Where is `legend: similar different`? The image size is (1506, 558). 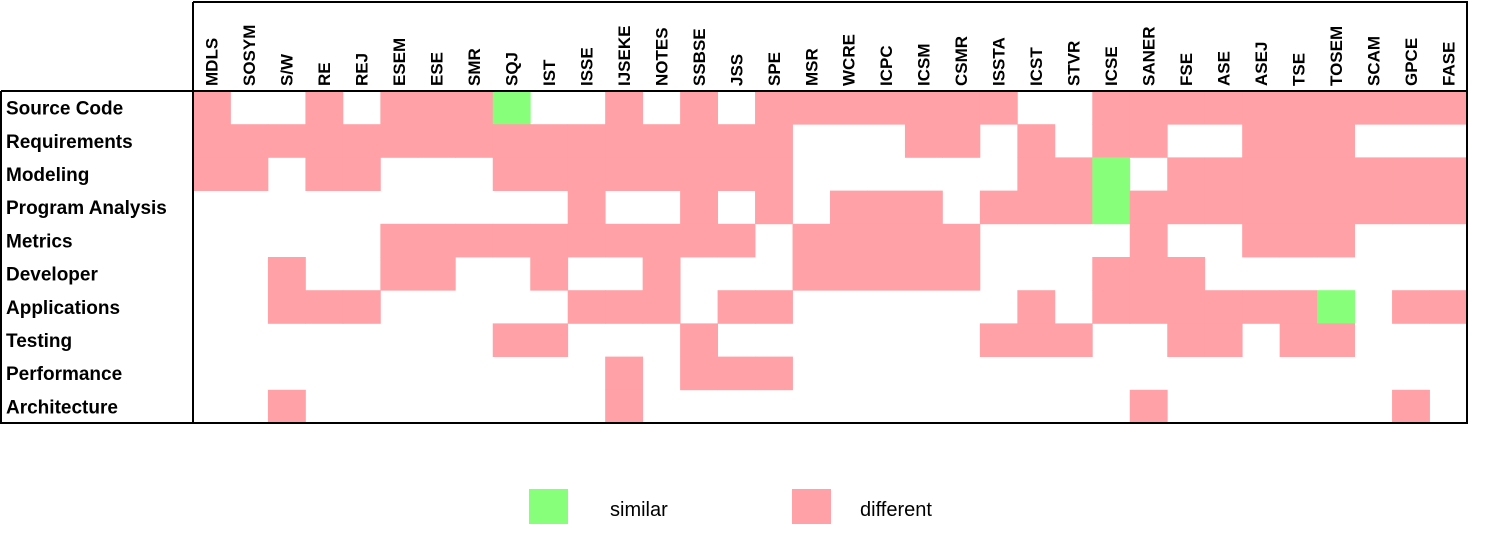
legend: similar different is located at coordinates (730, 506).